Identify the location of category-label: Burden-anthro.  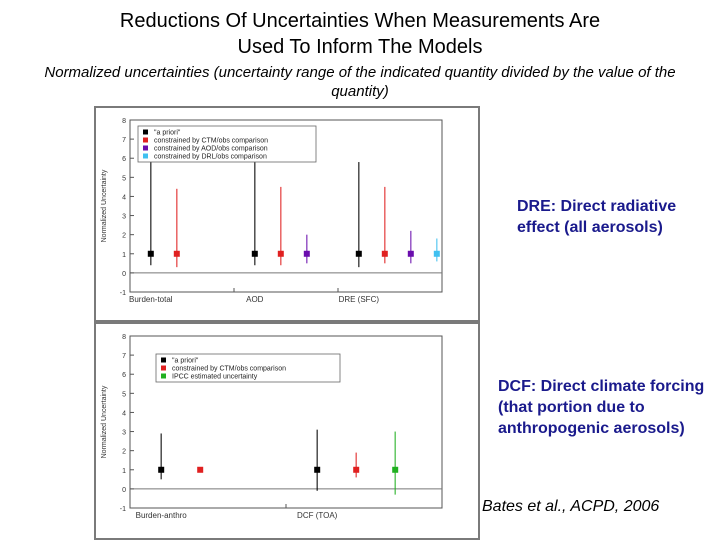
(162, 515).